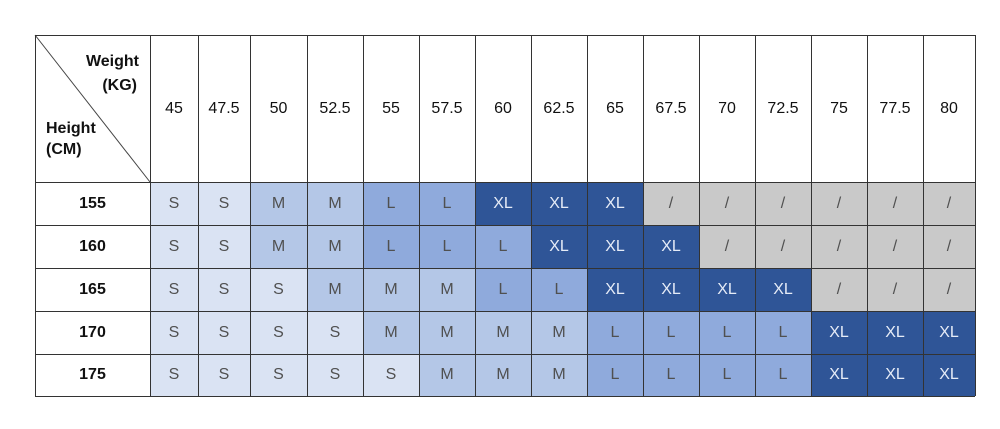 This screenshot has height=429, width=1000. What do you see at coordinates (112, 61) in the screenshot?
I see `weight-label: Weight` at bounding box center [112, 61].